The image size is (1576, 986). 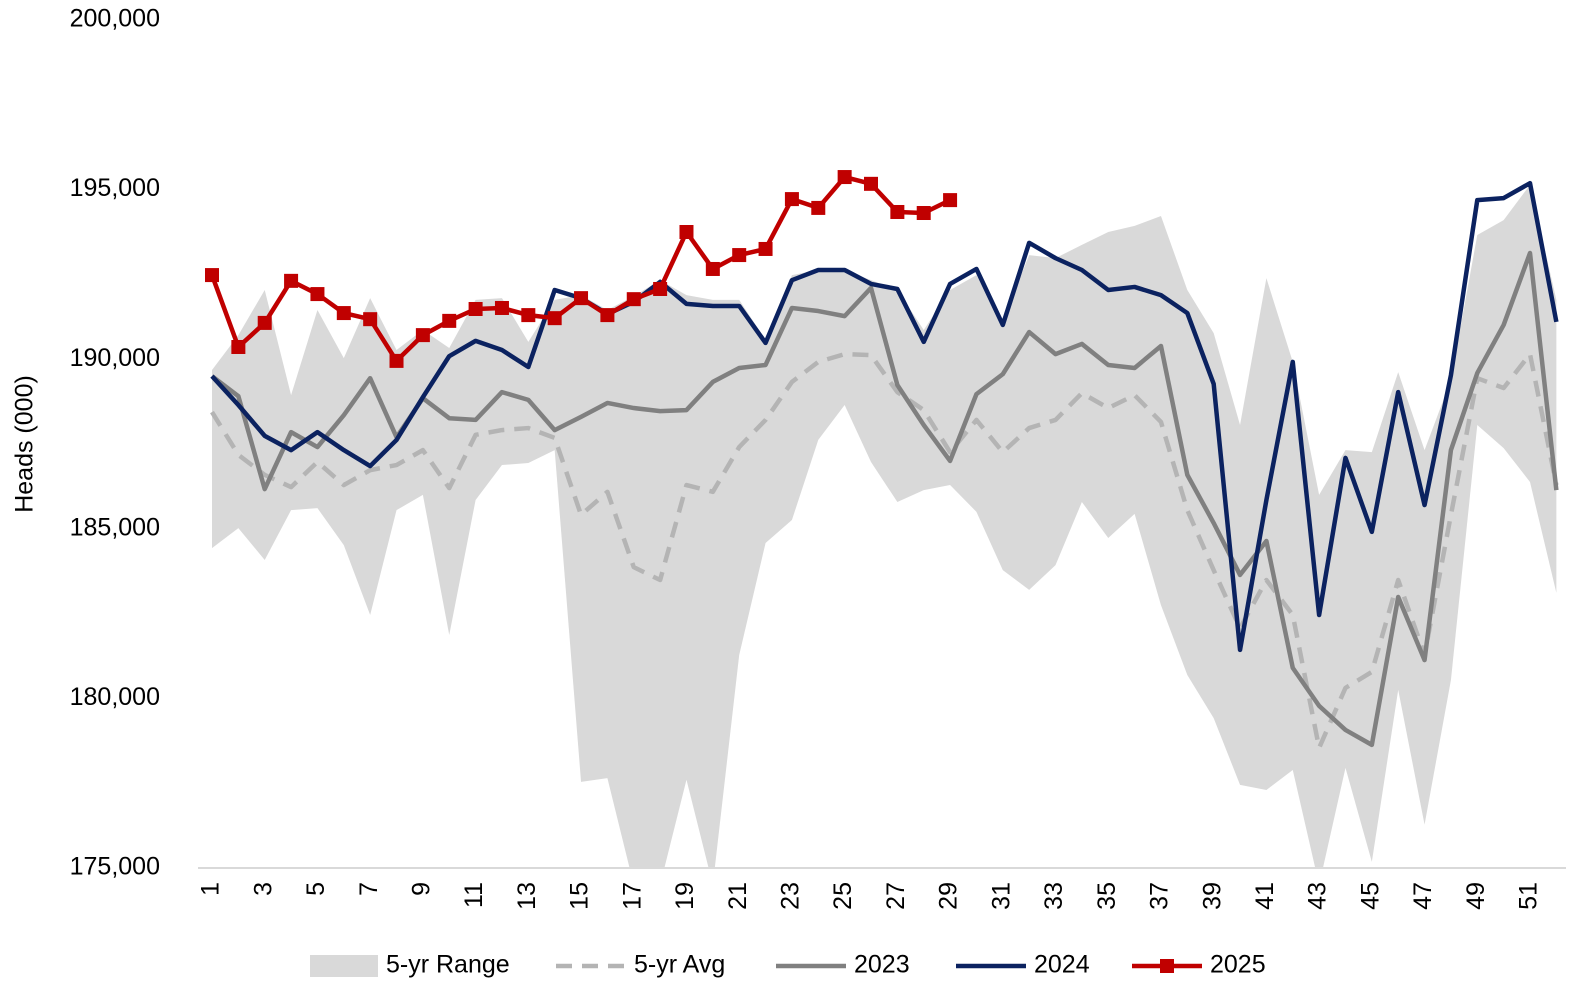 What do you see at coordinates (115, 188) in the screenshot?
I see `y-tick-label: 195,000` at bounding box center [115, 188].